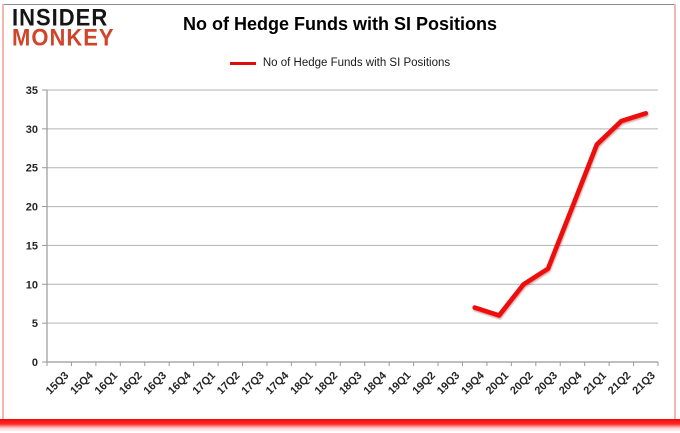  I want to click on y-axis-label: 35, so click(32, 91).